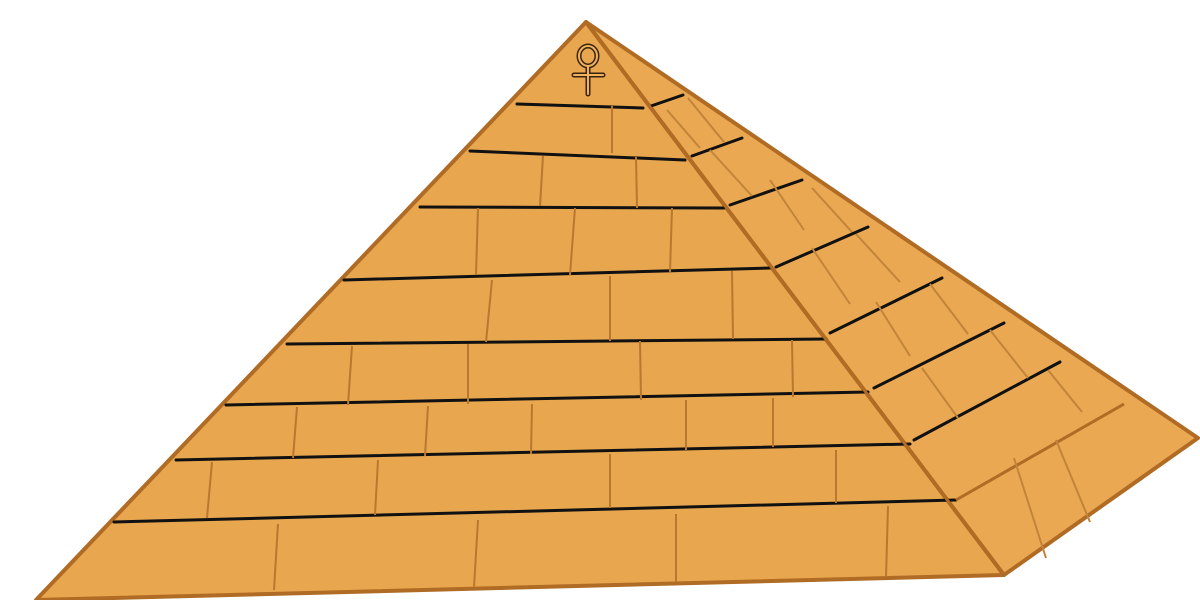 The width and height of the screenshot is (1200, 600). Describe the element at coordinates (1040, 452) in the screenshot. I see `side-lower-band-line` at that location.